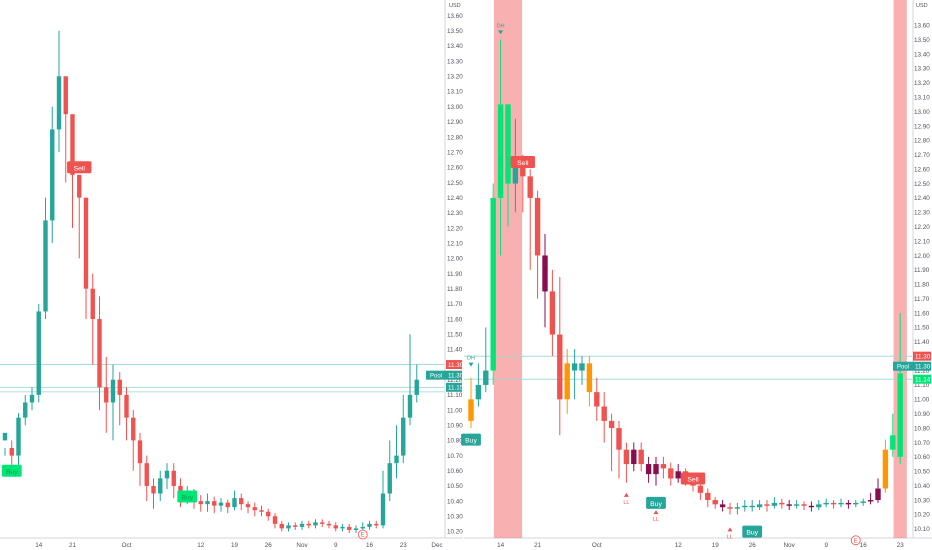  I want to click on price-tag-badge, so click(436, 375).